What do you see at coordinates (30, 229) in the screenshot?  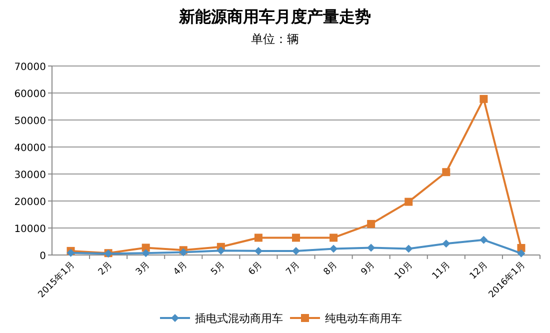 I see `y-tick-label: 10000` at bounding box center [30, 229].